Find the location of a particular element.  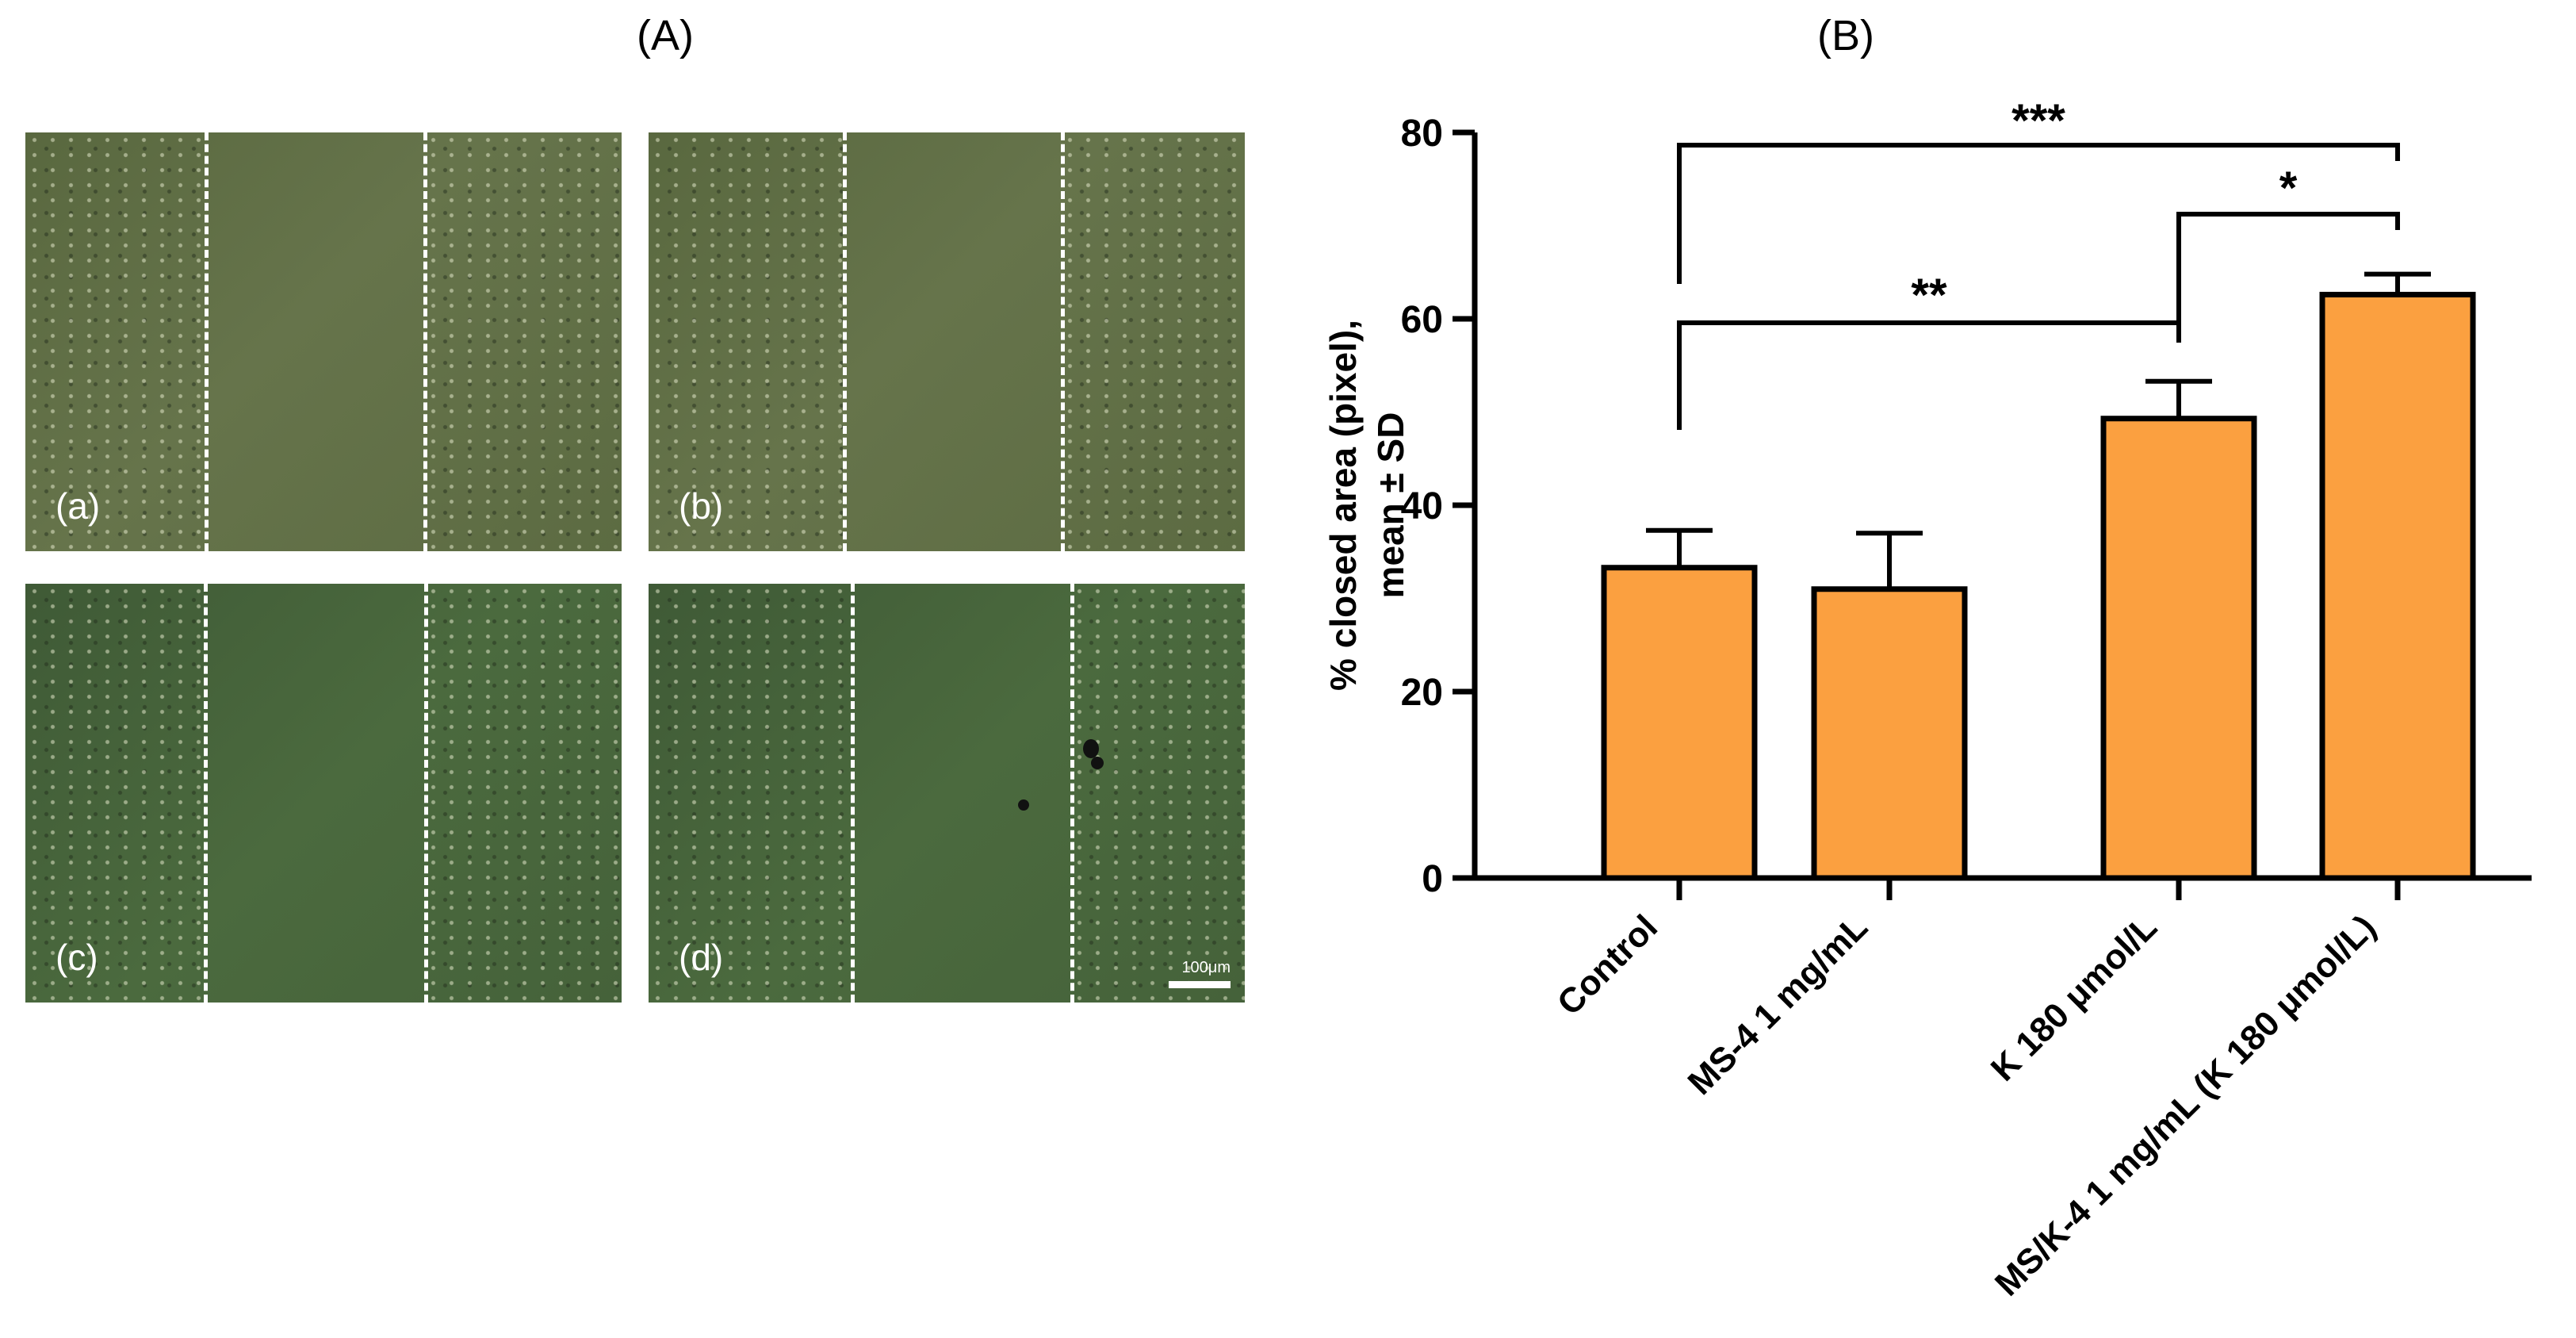

y-tick-label: 0 is located at coordinates (1432, 879).